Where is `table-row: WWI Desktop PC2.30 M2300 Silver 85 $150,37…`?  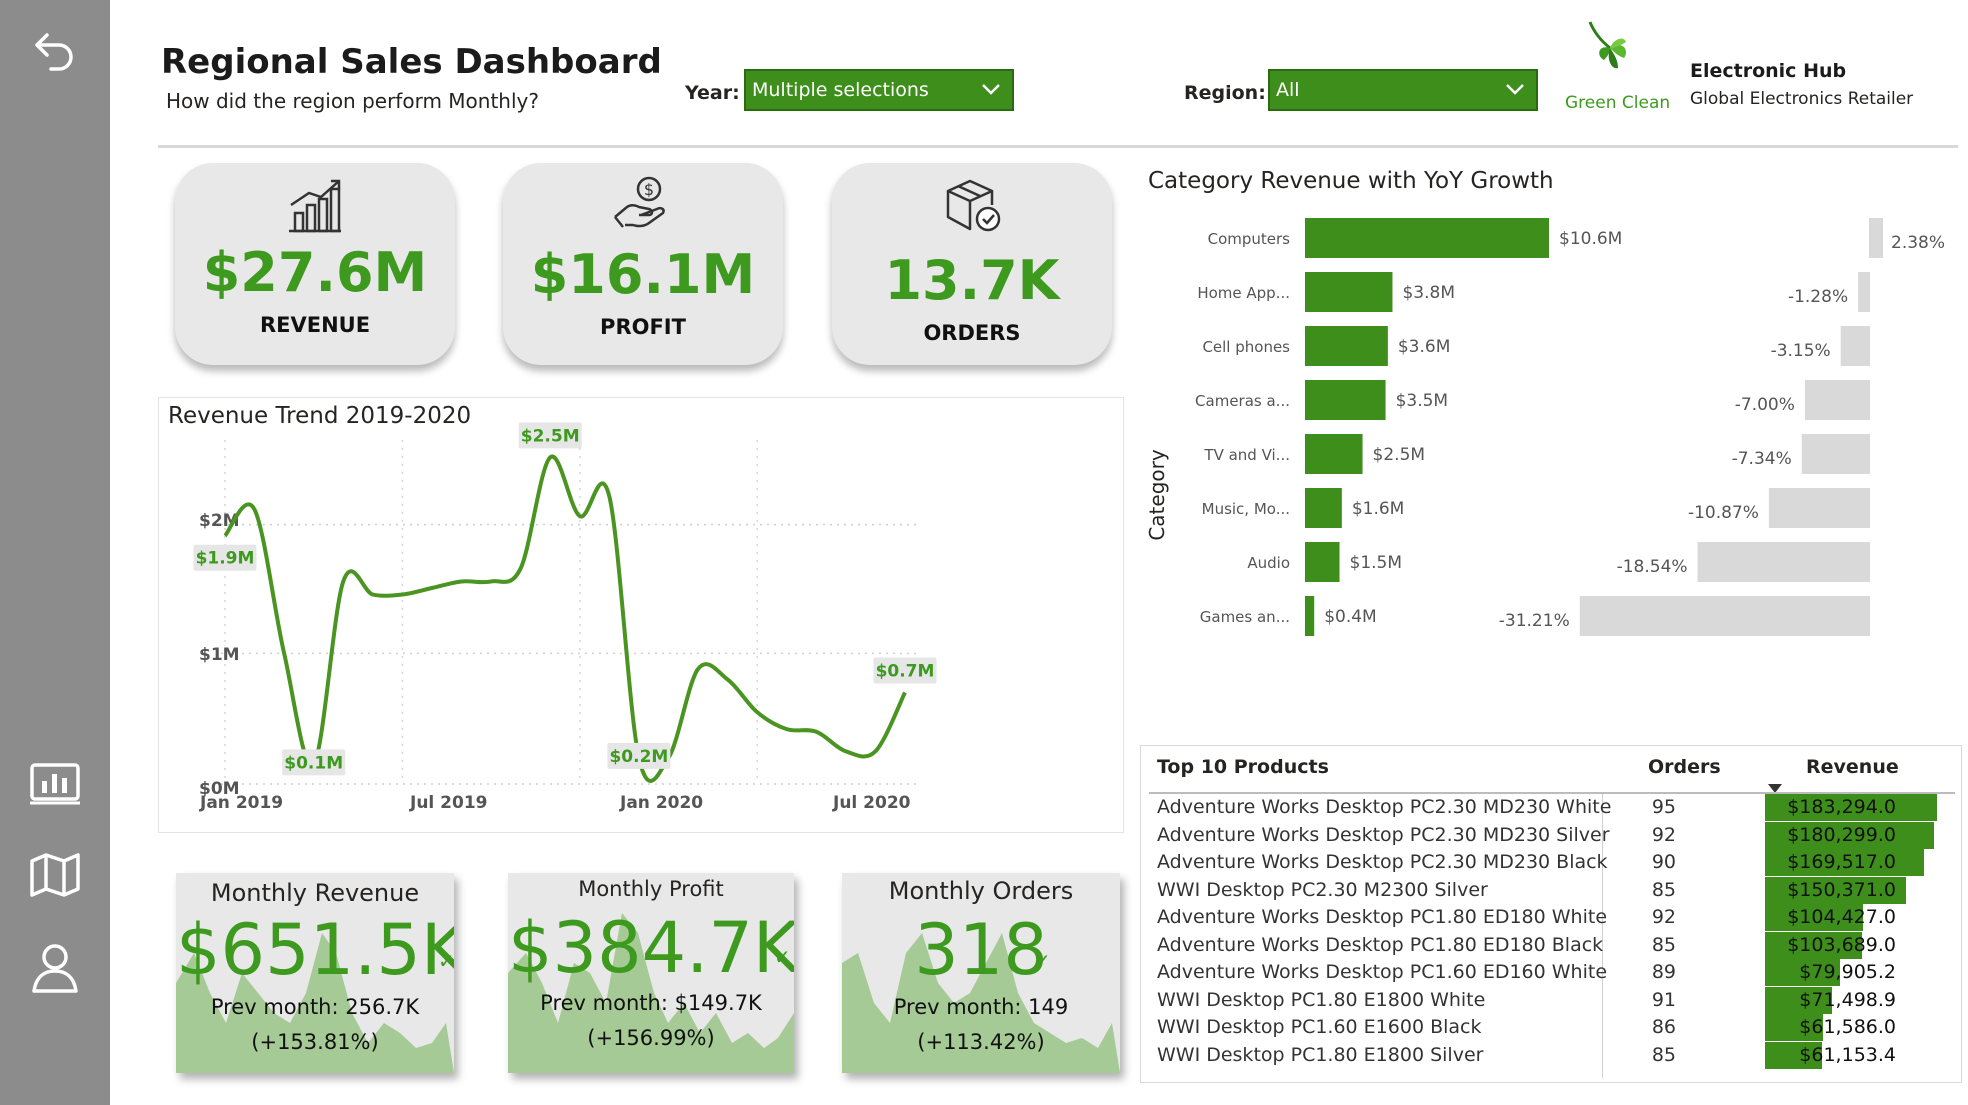
table-row: WWI Desktop PC2.30 M2300 Silver 85 $150,37… is located at coordinates (1552, 890).